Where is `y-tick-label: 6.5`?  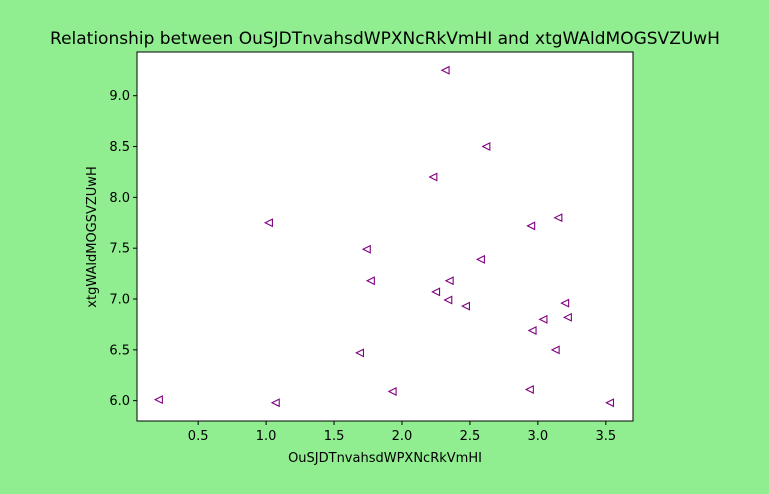
y-tick-label: 6.5 is located at coordinates (119, 350).